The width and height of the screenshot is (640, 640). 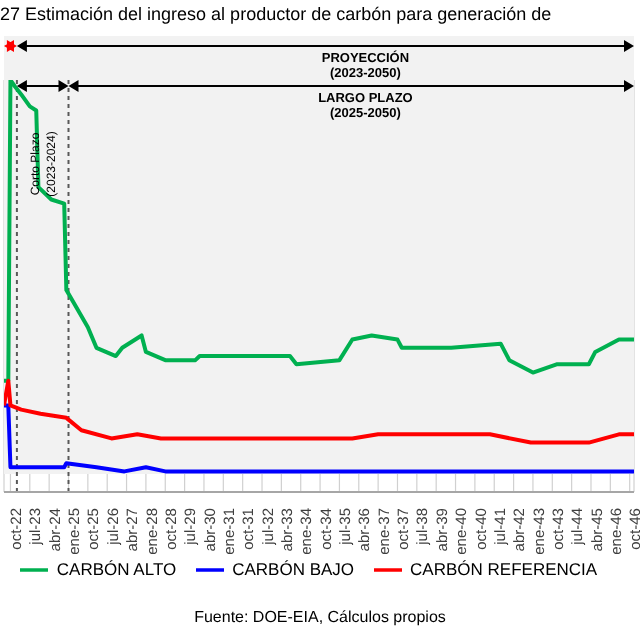 I want to click on legend-label: CARBÓN BAJO, so click(x=293, y=568).